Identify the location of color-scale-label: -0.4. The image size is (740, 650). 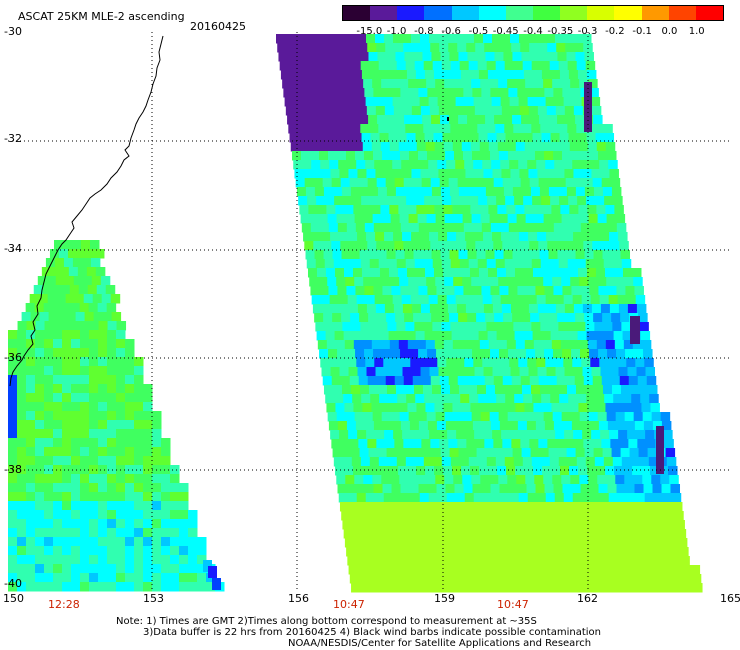
(533, 31).